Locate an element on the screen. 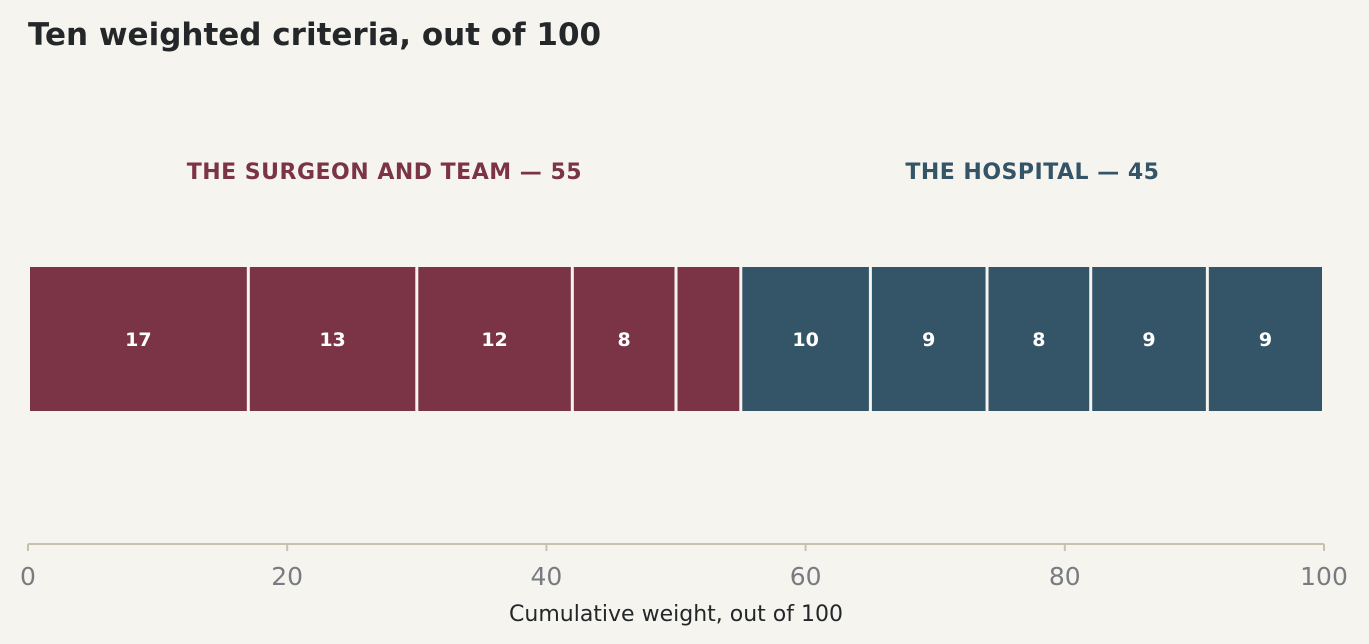  x-tick-label-0: 0 is located at coordinates (28, 576).